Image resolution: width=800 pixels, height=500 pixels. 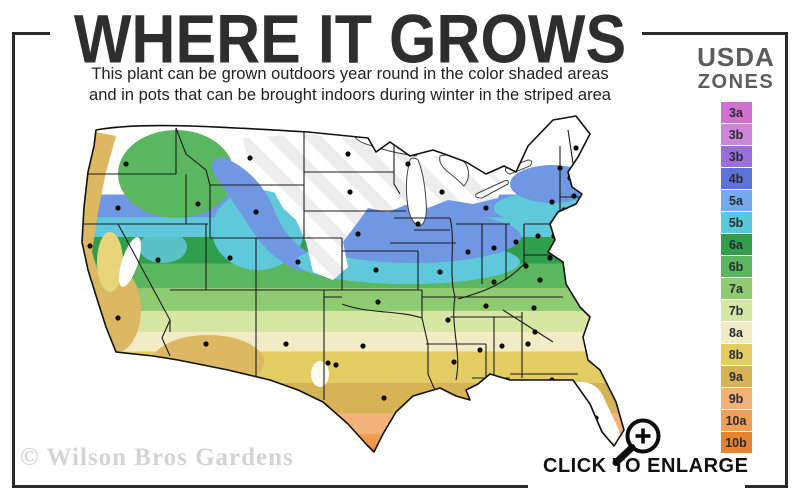 I want to click on watermark: © Wilson Bros Gardens, so click(x=157, y=457).